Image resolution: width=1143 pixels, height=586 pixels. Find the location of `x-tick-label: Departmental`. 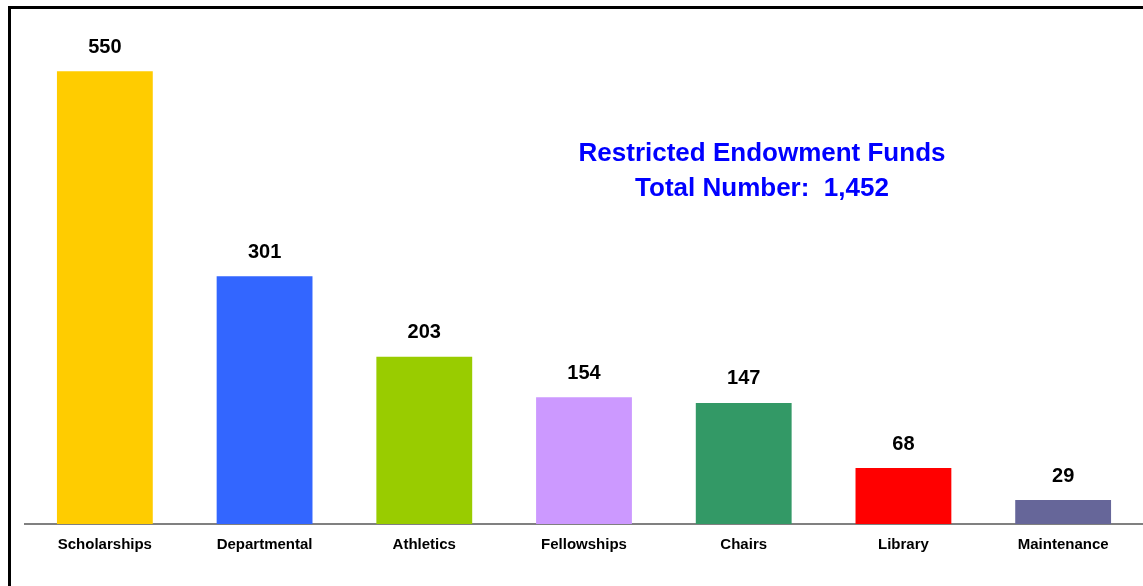

x-tick-label: Departmental is located at coordinates (264, 544).